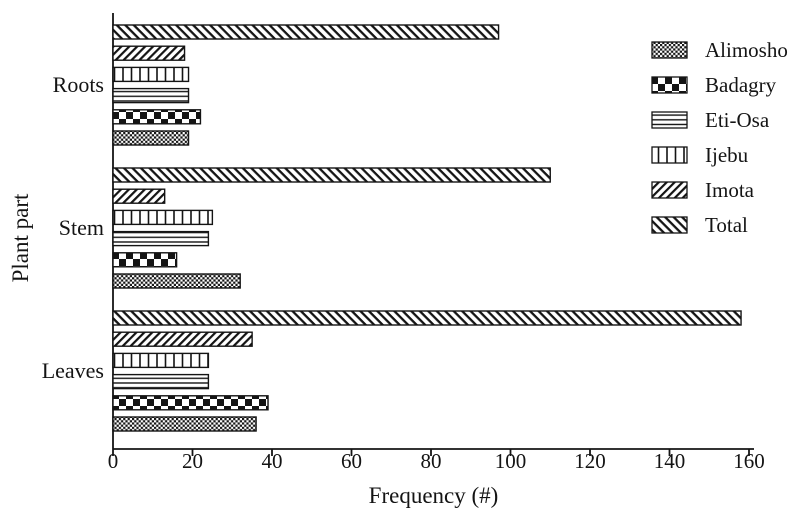 This screenshot has height=523, width=796. I want to click on legend-swatch-alimosho, so click(669, 50).